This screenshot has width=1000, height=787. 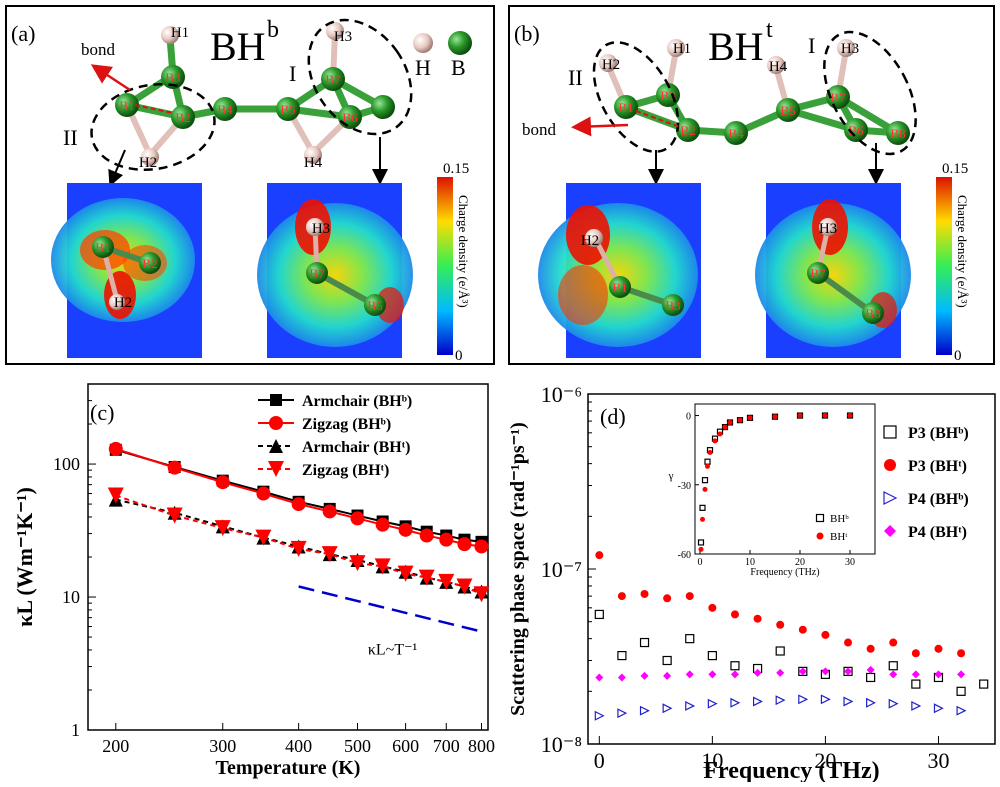 I want to click on legend-b-sphere, so click(x=460, y=43).